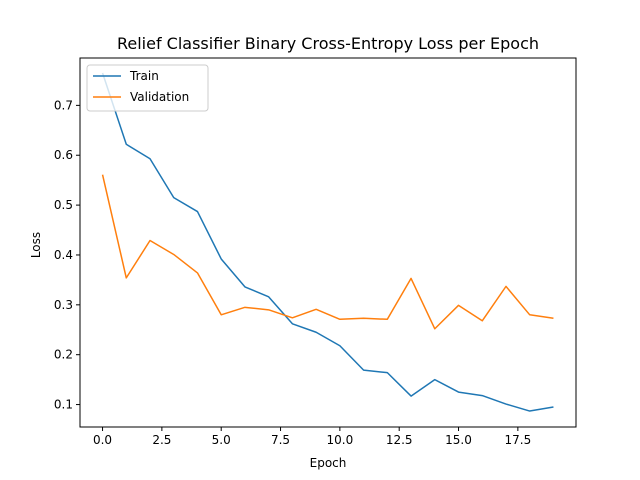 The image size is (640, 480). What do you see at coordinates (517, 440) in the screenshot?
I see `x-tick-label: 17.5` at bounding box center [517, 440].